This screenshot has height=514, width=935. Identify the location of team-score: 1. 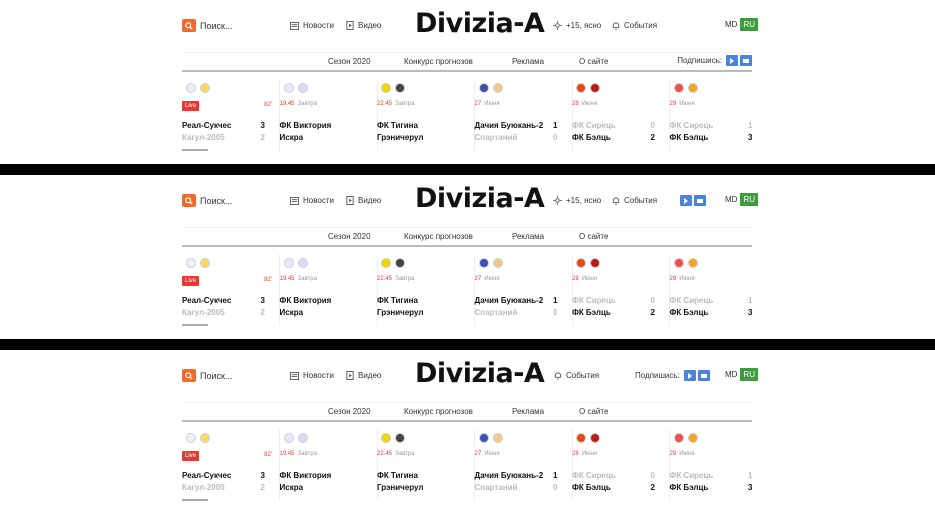
(555, 475).